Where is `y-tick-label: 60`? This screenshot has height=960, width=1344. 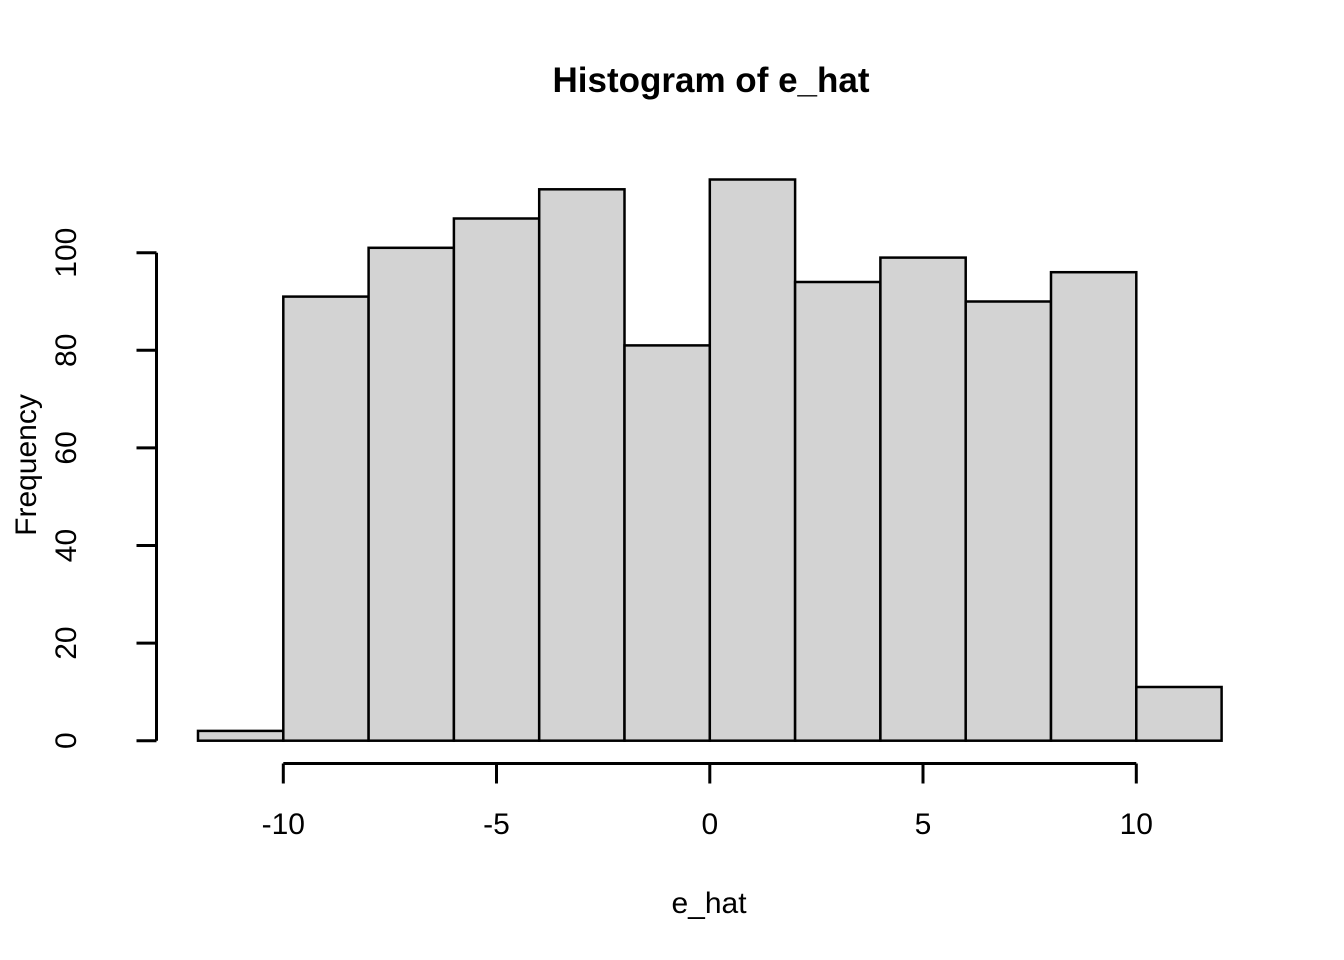 y-tick-label: 60 is located at coordinates (66, 447).